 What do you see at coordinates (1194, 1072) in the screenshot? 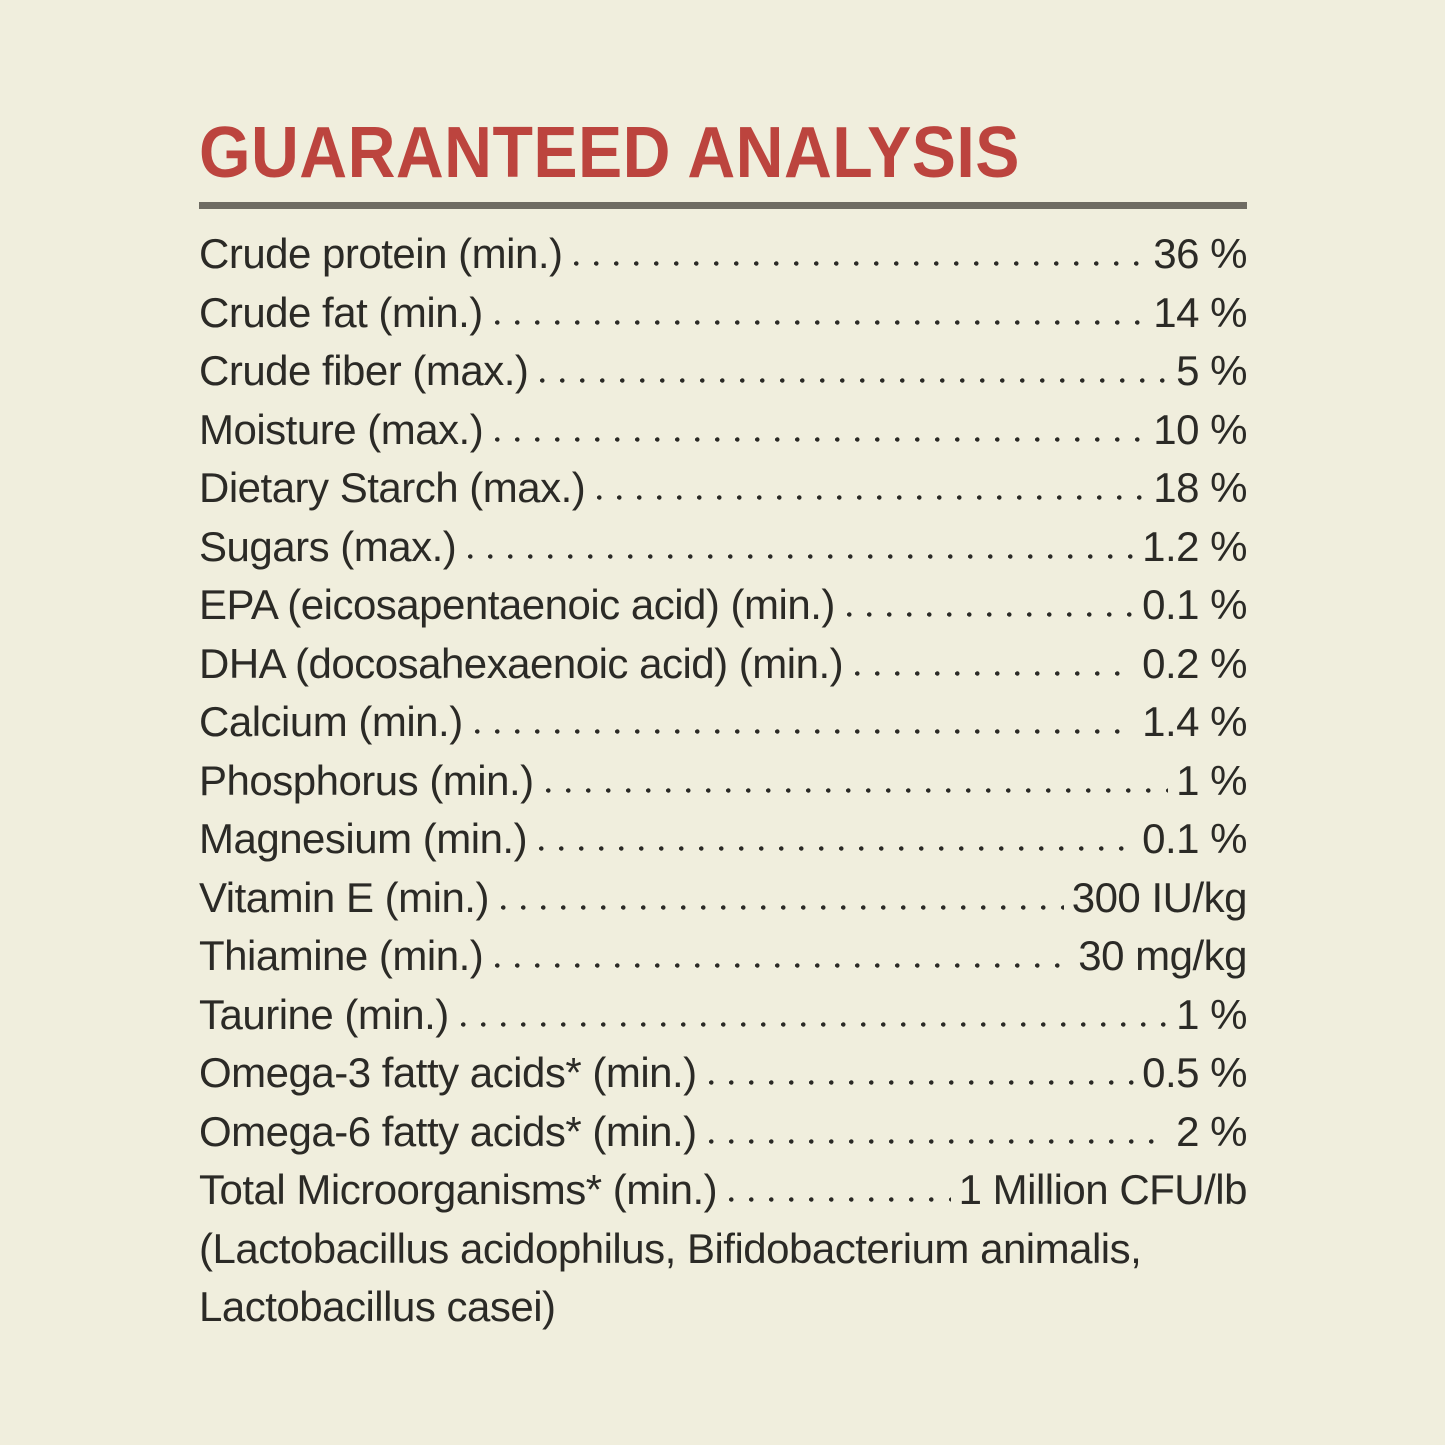
I see `nutrient-value: 0.5 %` at bounding box center [1194, 1072].